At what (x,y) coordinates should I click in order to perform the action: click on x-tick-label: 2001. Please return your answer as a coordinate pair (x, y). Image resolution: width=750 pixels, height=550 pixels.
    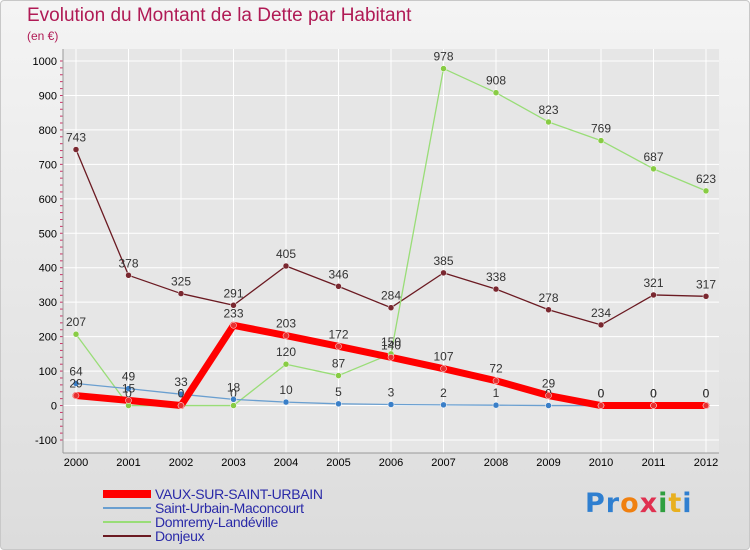
    Looking at the image, I should click on (128, 463).